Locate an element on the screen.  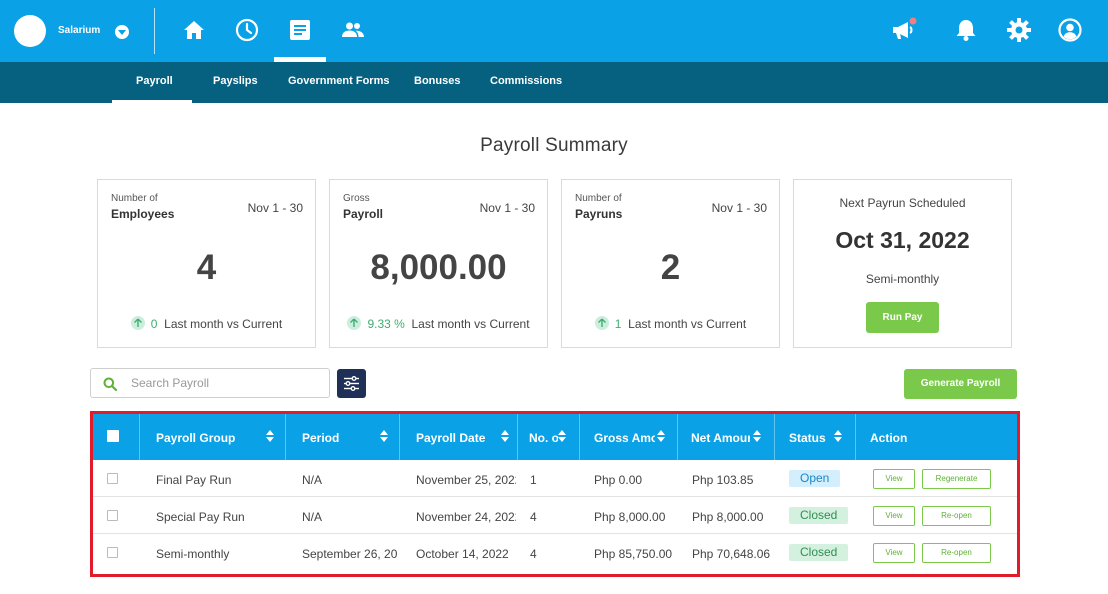
column-header-number-of-employees: No. o is located at coordinates (543, 438).